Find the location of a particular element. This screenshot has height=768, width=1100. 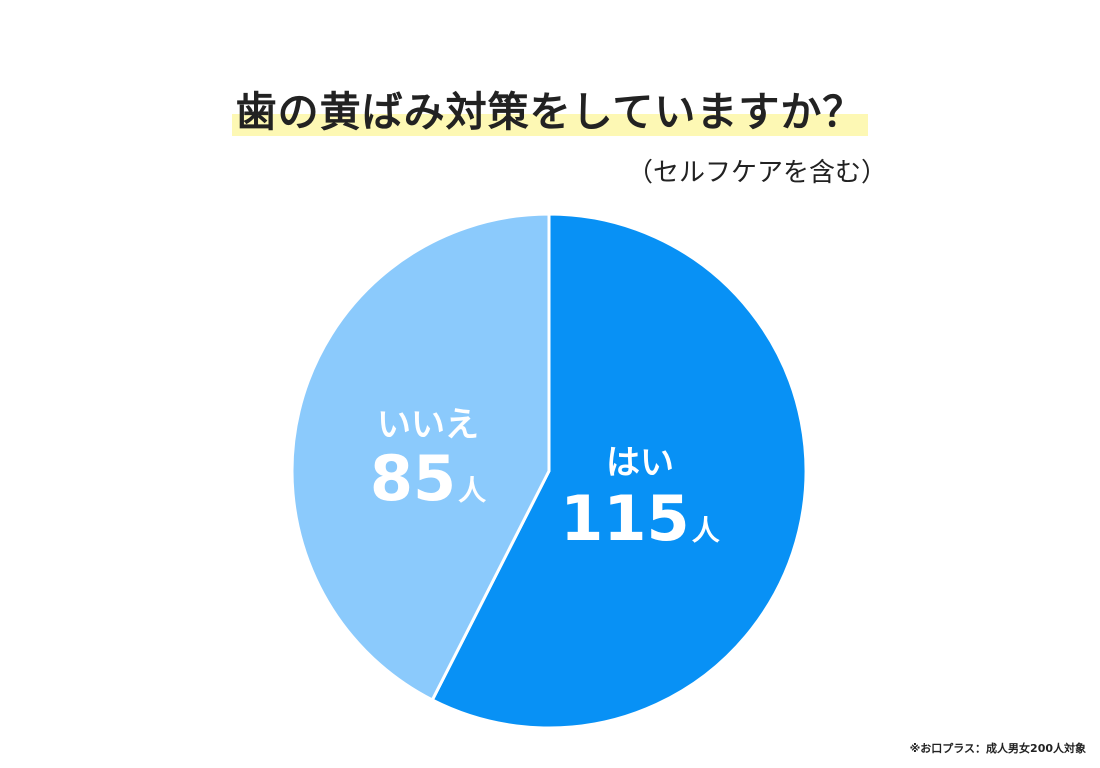

chart-title: 歯の黄ばみ対策をしていますか？ is located at coordinates (550, 112).